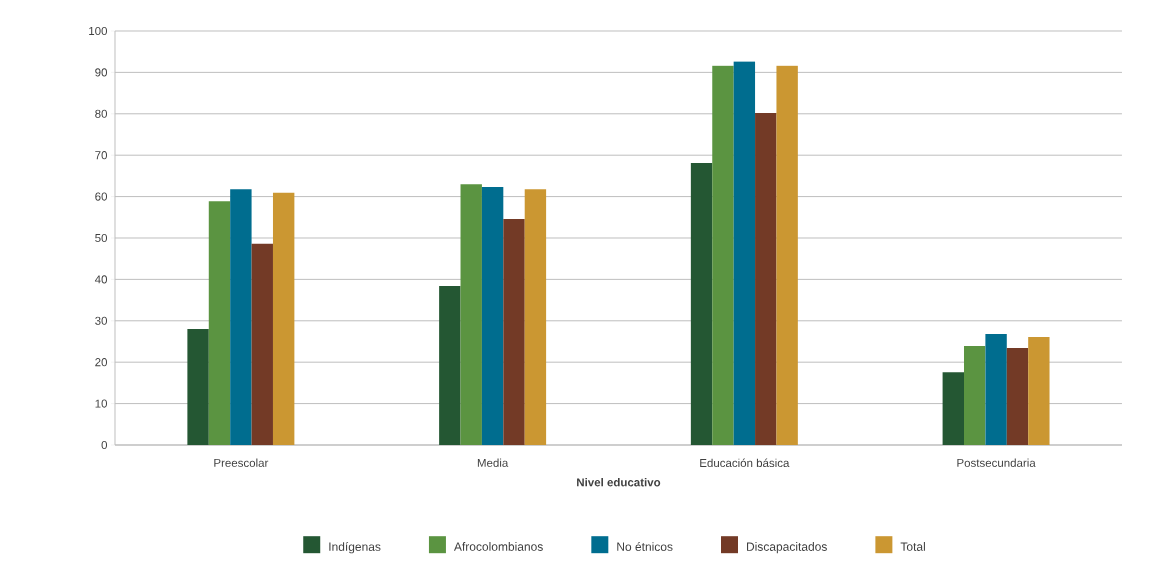 This screenshot has width=1156, height=569. Describe the element at coordinates (101, 155) in the screenshot. I see `y-tick-label: 70` at that location.